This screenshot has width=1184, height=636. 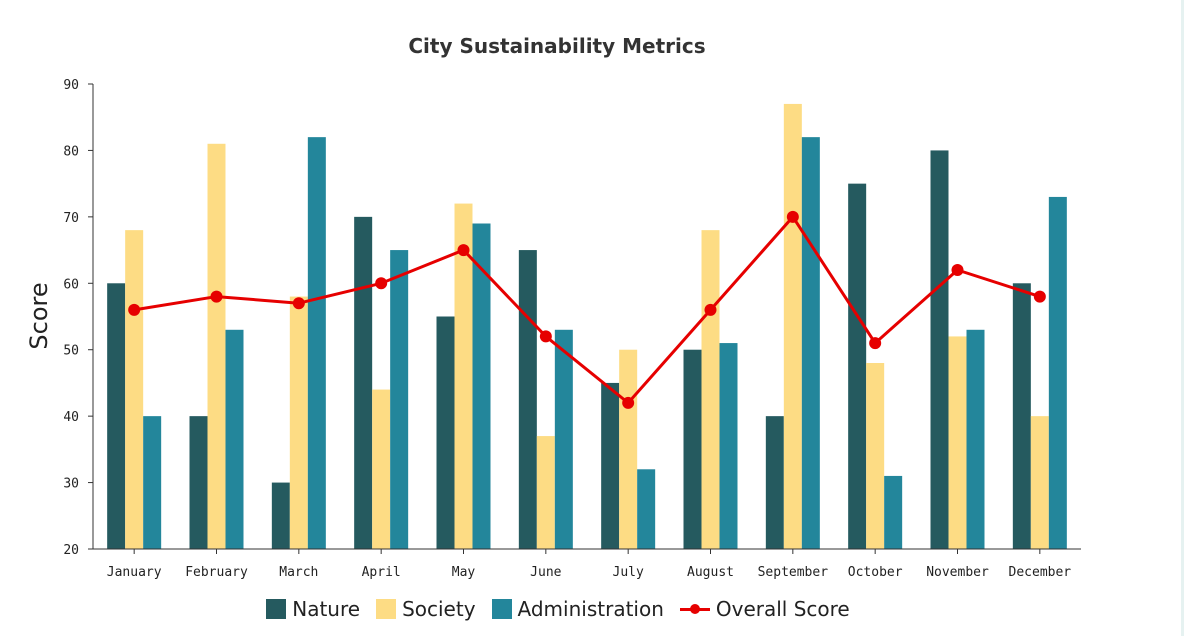 What do you see at coordinates (857, 366) in the screenshot?
I see `bar-nature-october` at bounding box center [857, 366].